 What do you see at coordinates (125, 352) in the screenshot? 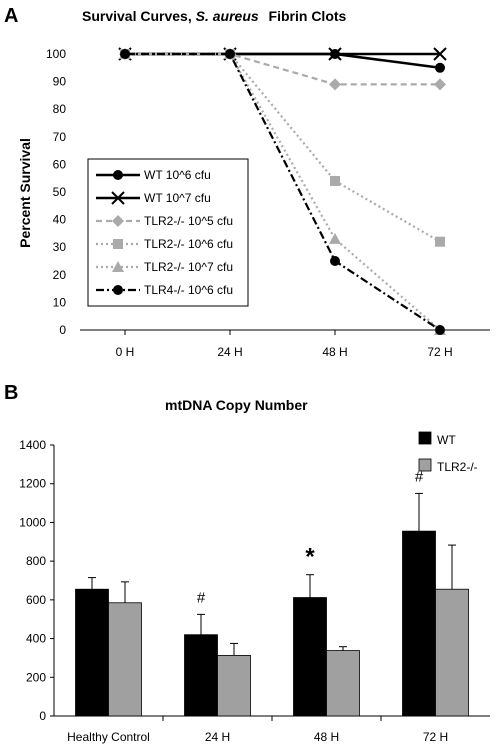
I see `panel-a-x-tick-label: 0 H` at bounding box center [125, 352].